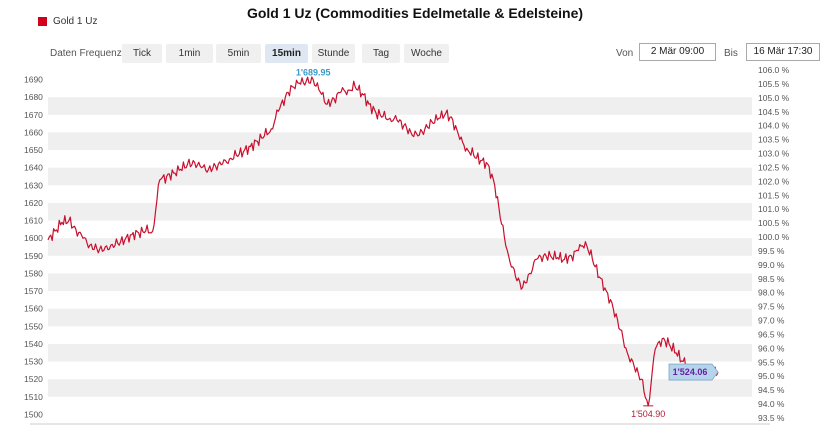  Describe the element at coordinates (771, 348) in the screenshot. I see `y-right-tick-label: 96.0 %` at that location.